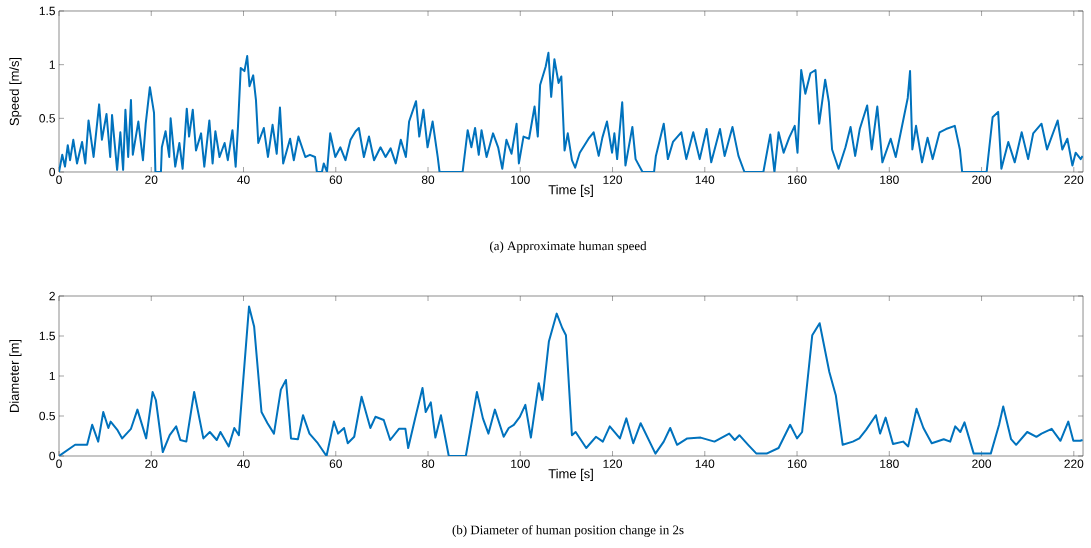 Image resolution: width=1091 pixels, height=548 pixels. Describe the element at coordinates (568, 247) in the screenshot. I see `text: (a) Approximate human speed` at that location.